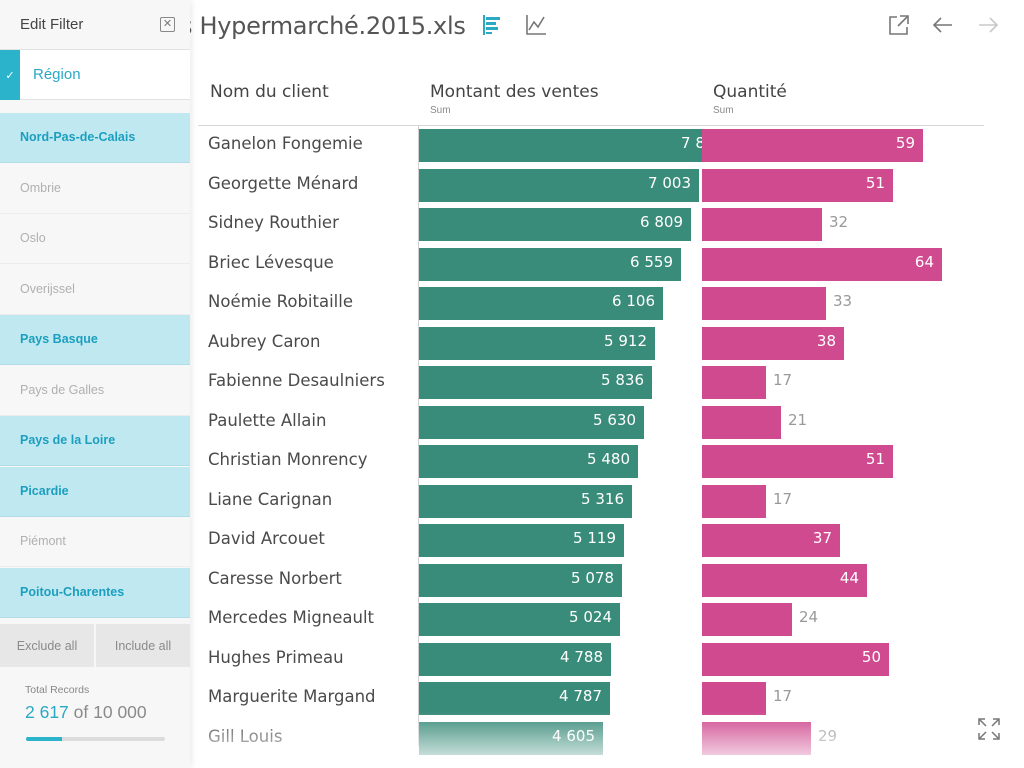  I want to click on filter-item: Pays Basque, so click(95, 340).